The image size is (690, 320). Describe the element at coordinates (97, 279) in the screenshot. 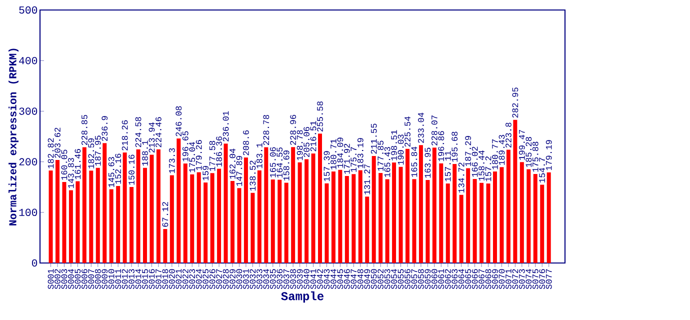

I see `x-tick-label: S008` at that location.